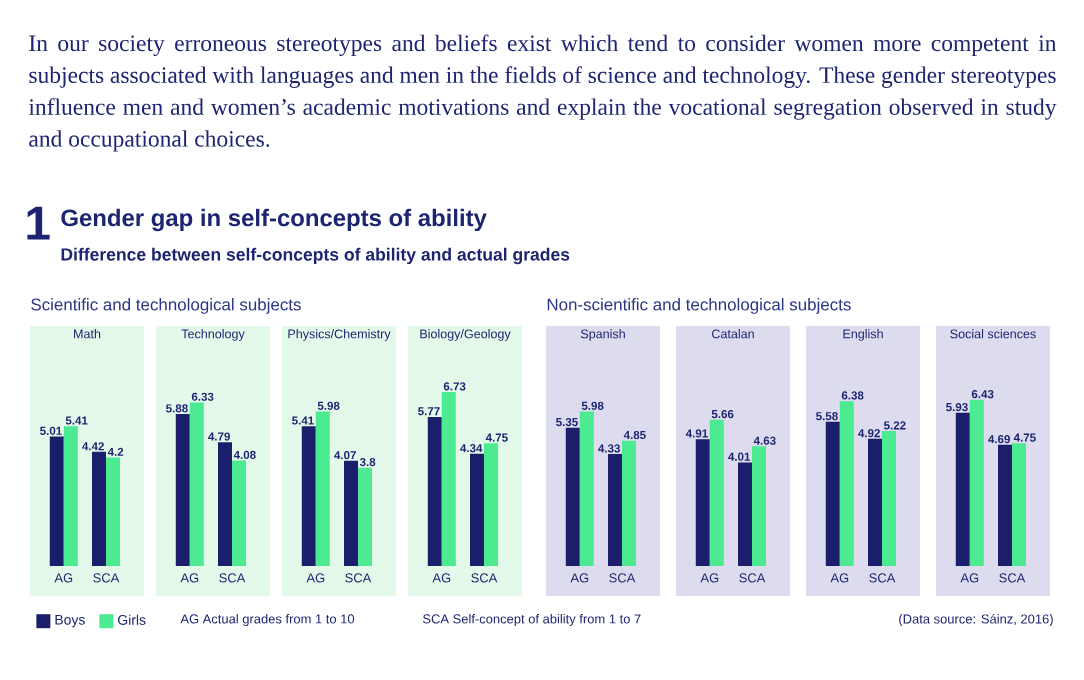 This screenshot has width=1084, height=680. I want to click on text: 1, so click(38, 223).